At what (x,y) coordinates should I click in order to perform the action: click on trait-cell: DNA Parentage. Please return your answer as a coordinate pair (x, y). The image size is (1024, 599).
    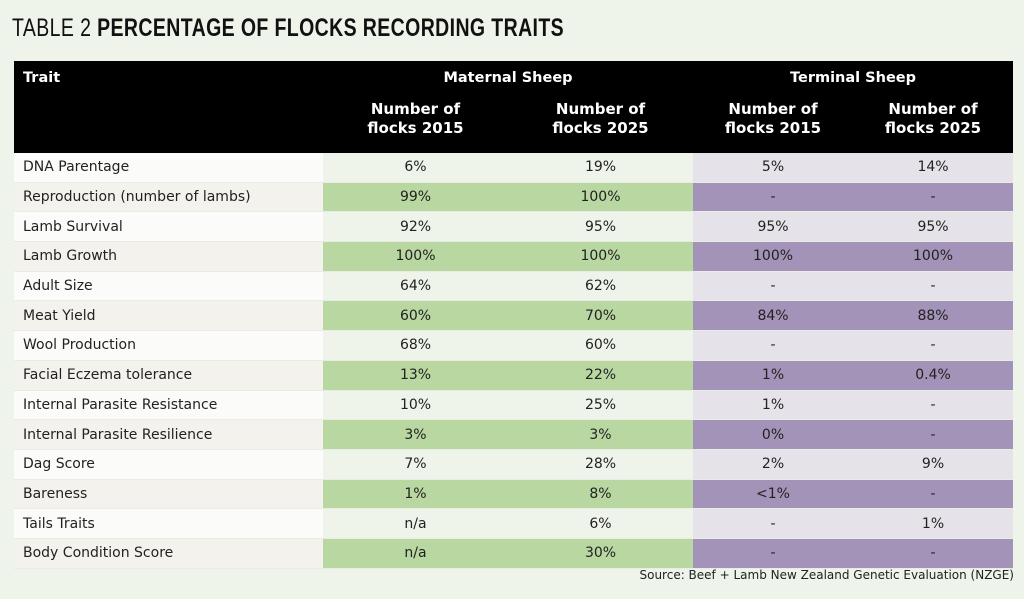
    Looking at the image, I should click on (168, 168).